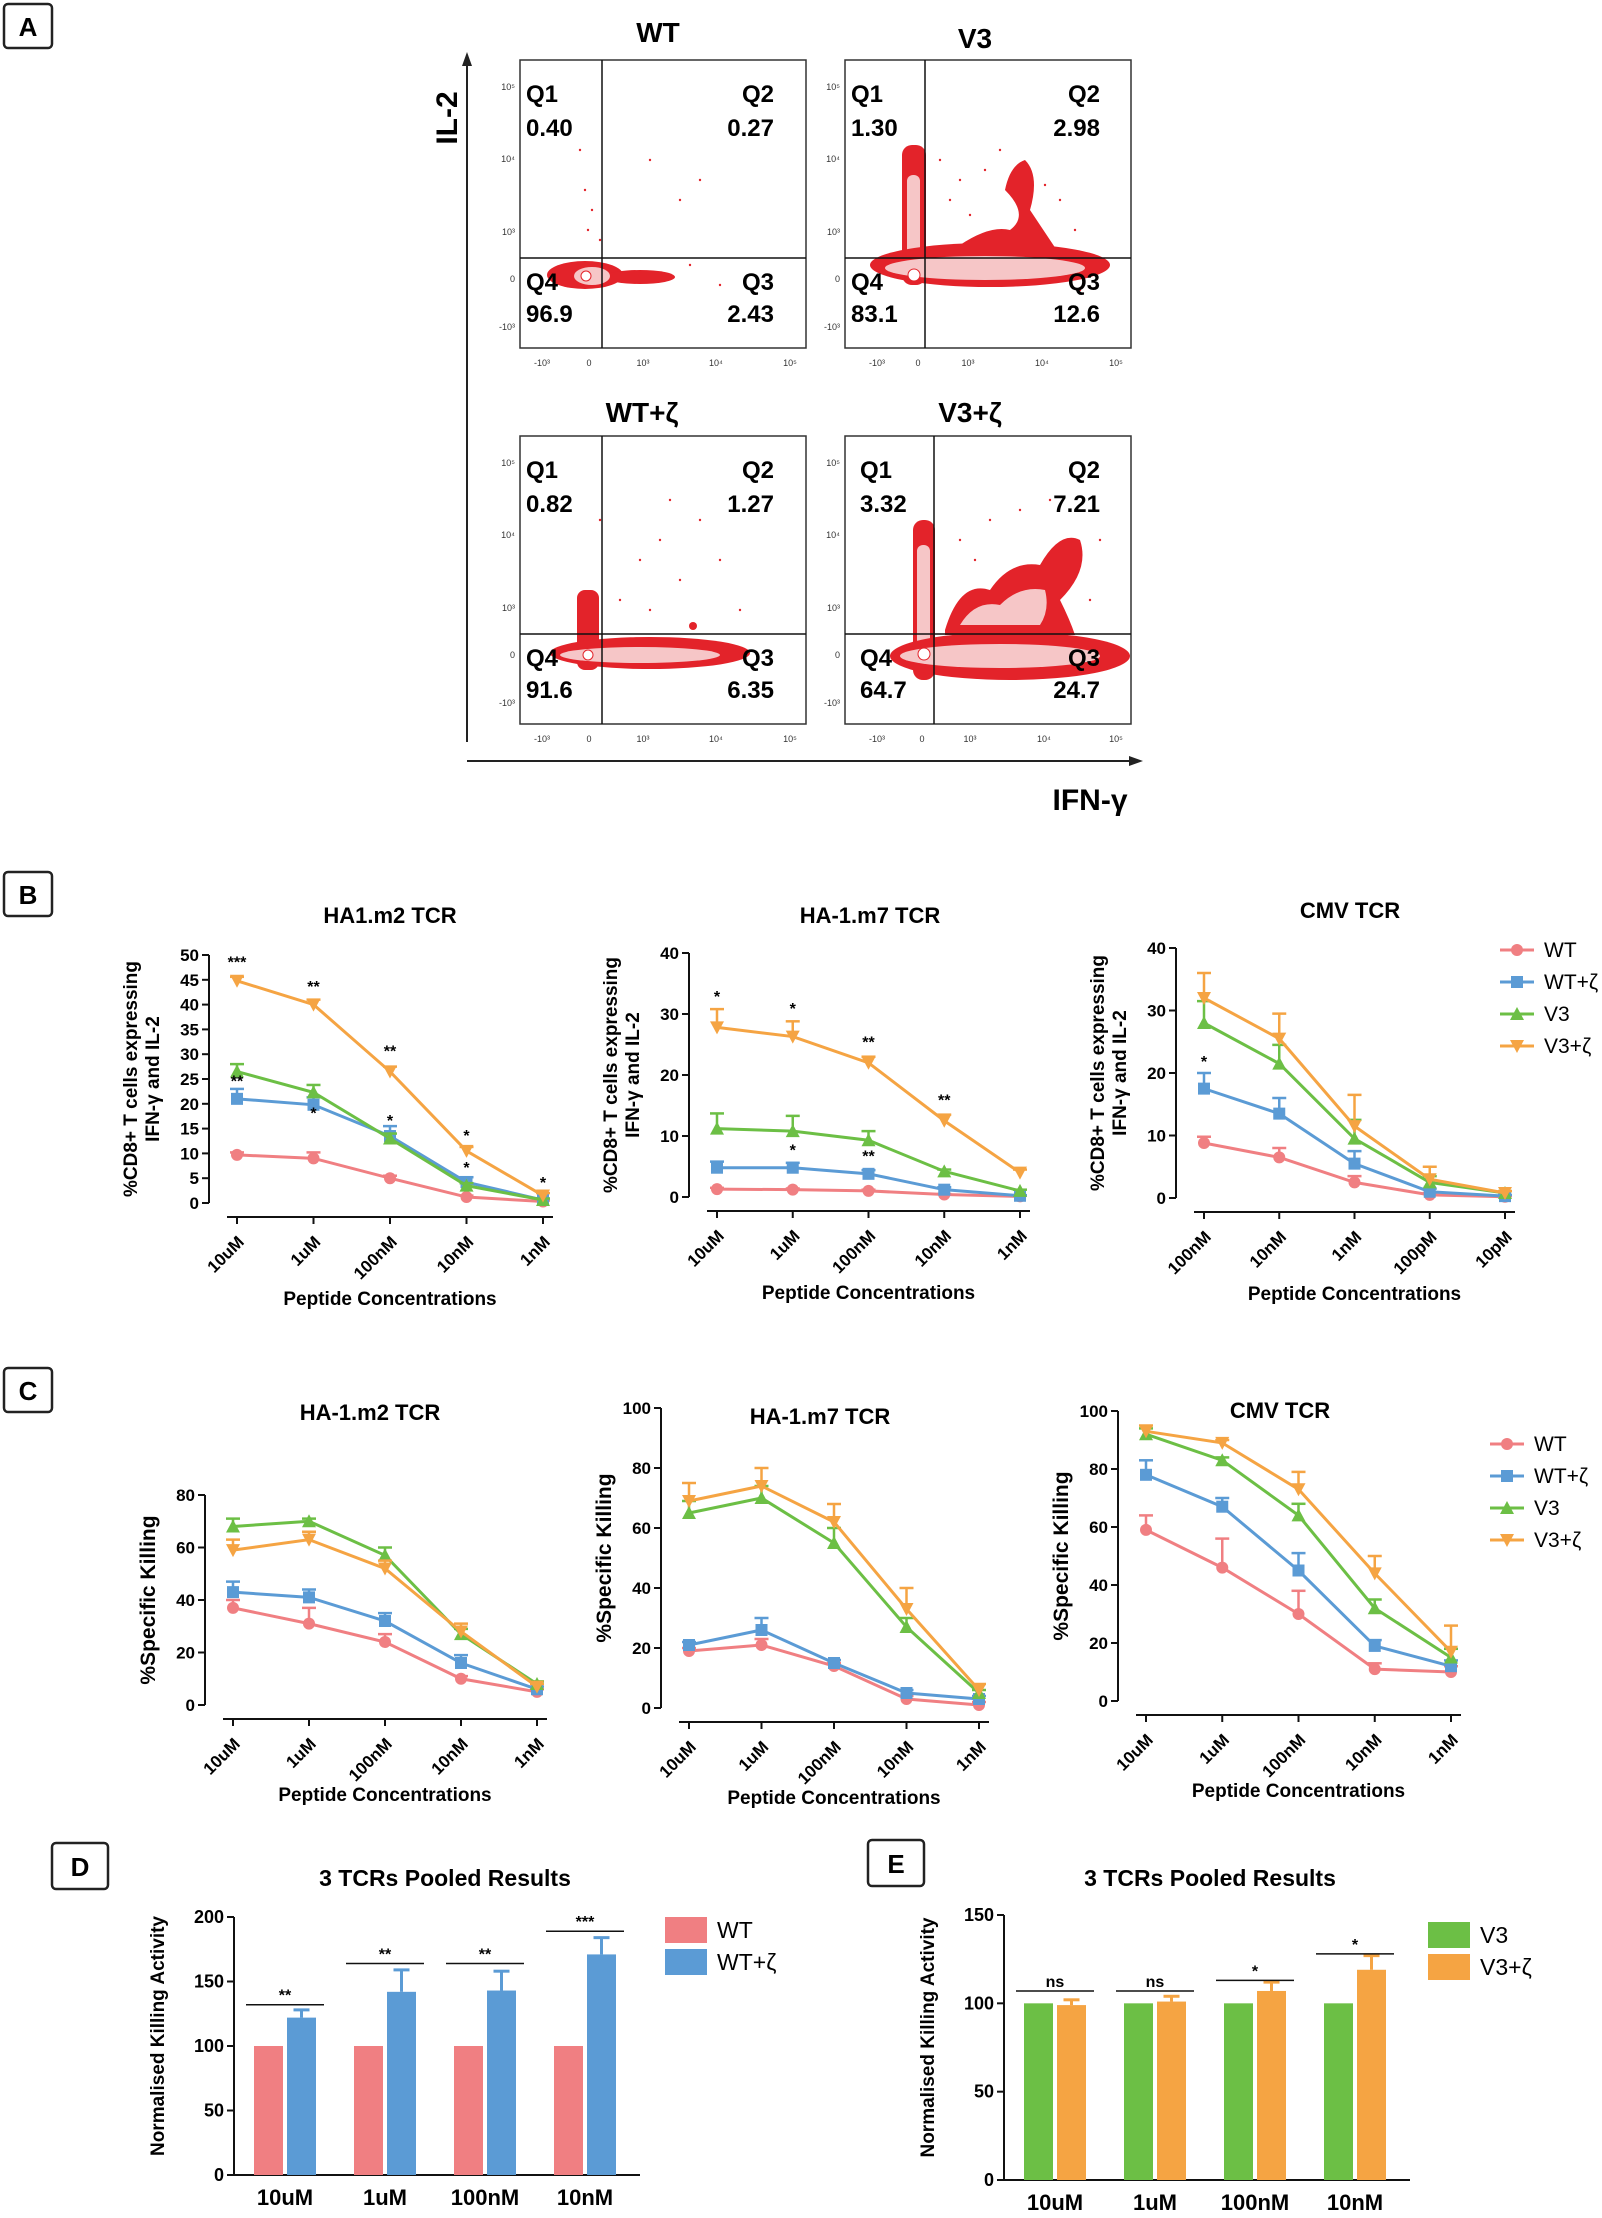  What do you see at coordinates (720, 1946) in the screenshot?
I see `legend: WT WT+ζ` at bounding box center [720, 1946].